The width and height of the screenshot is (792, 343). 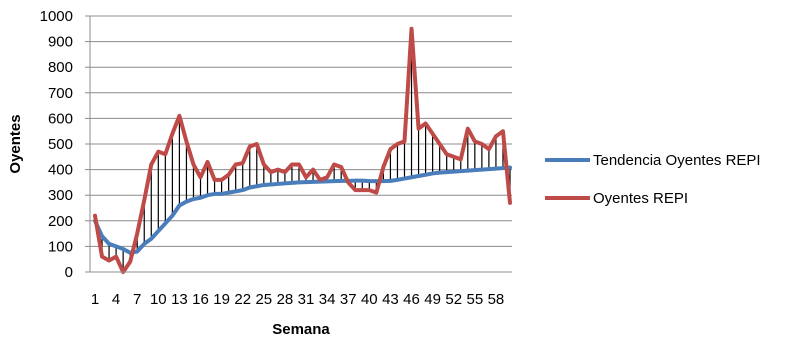 What do you see at coordinates (158, 299) in the screenshot?
I see `x-tick-label: 10` at bounding box center [158, 299].